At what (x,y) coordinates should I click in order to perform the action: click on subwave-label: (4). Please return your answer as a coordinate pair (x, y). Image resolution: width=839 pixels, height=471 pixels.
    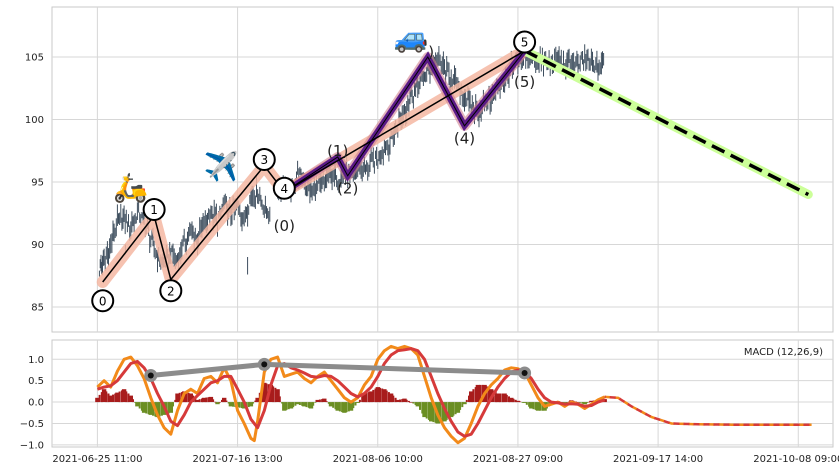
    Looking at the image, I should click on (464, 138).